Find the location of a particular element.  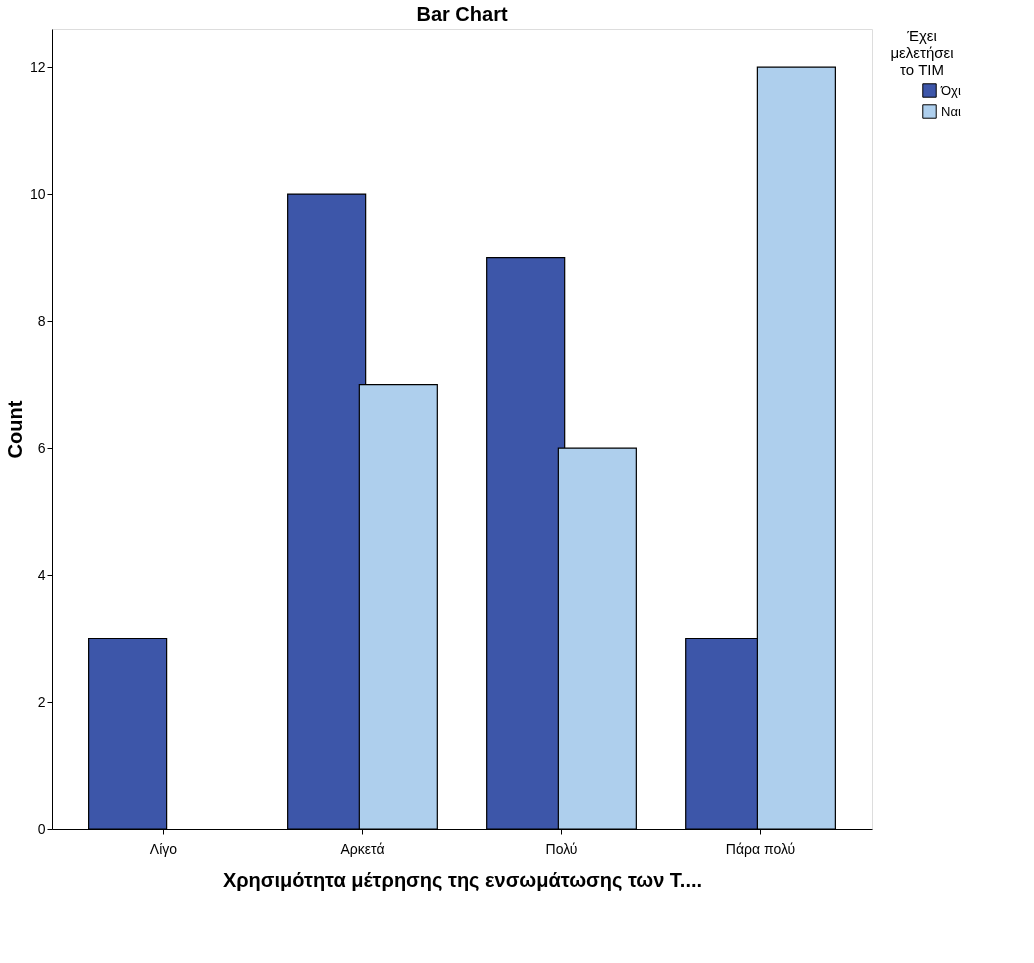

legend-label: Ναι is located at coordinates (951, 111).